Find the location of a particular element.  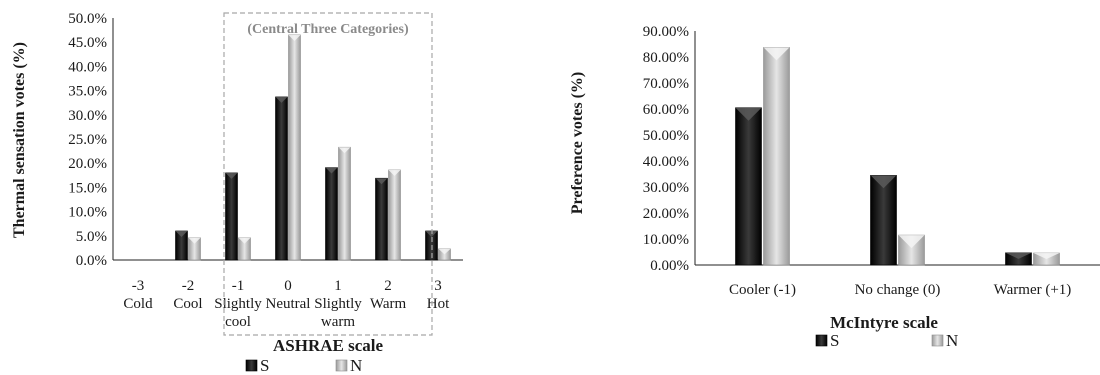

y-tick-label: 60.00% is located at coordinates (666, 110).